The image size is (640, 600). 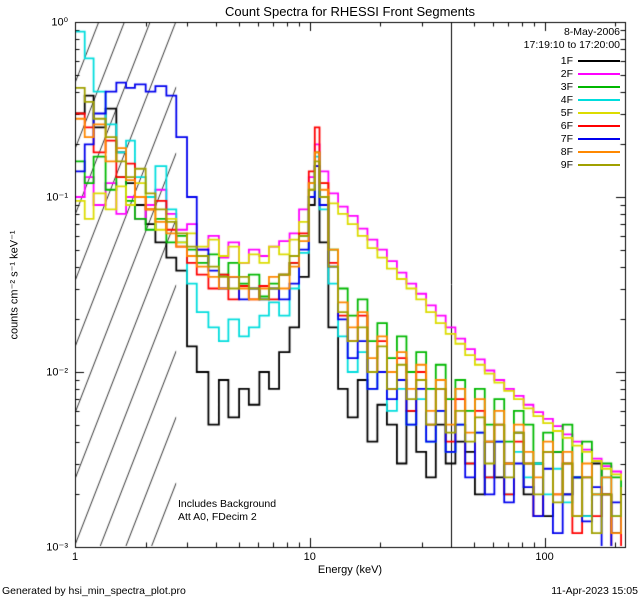 I want to click on legend-item: 8F, so click(x=590, y=151).